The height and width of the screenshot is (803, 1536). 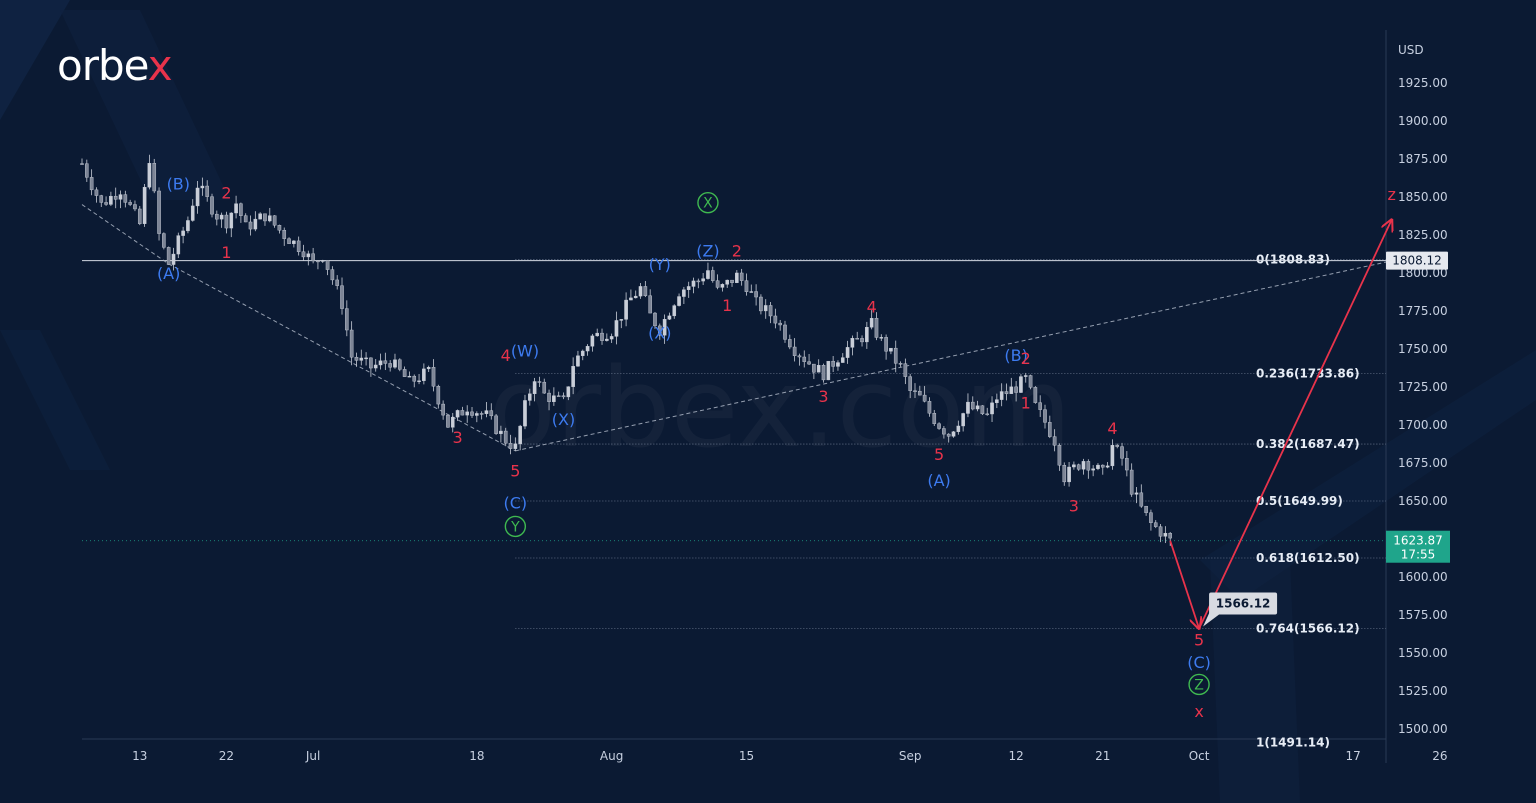 I want to click on wave-label: 1, so click(x=727, y=305).